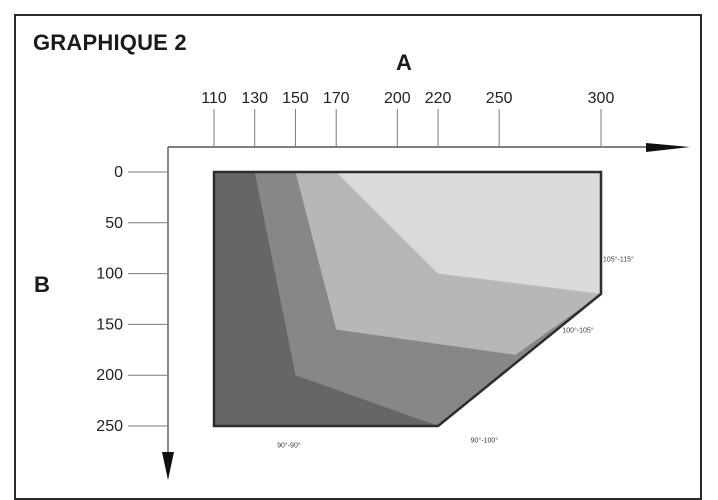 This screenshot has width=718, height=500. Describe the element at coordinates (214, 98) in the screenshot. I see `x-tick-label-110: 110` at that location.